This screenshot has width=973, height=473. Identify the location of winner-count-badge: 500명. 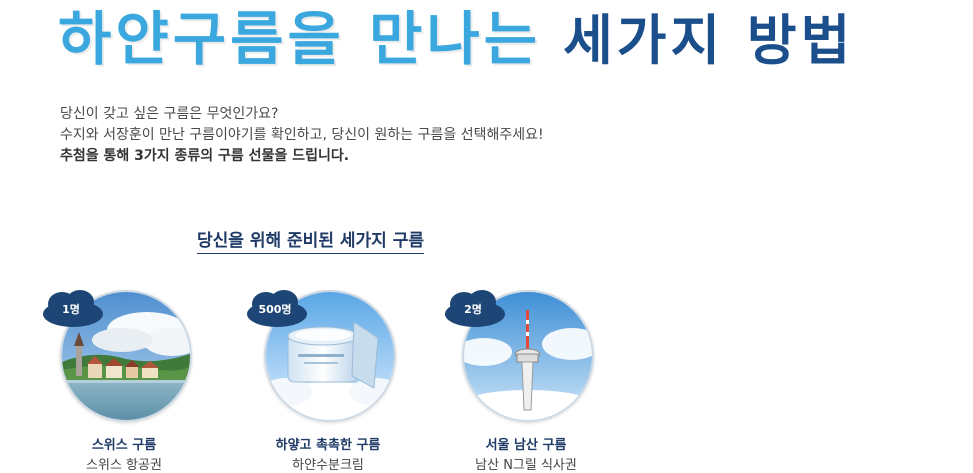
(277, 309).